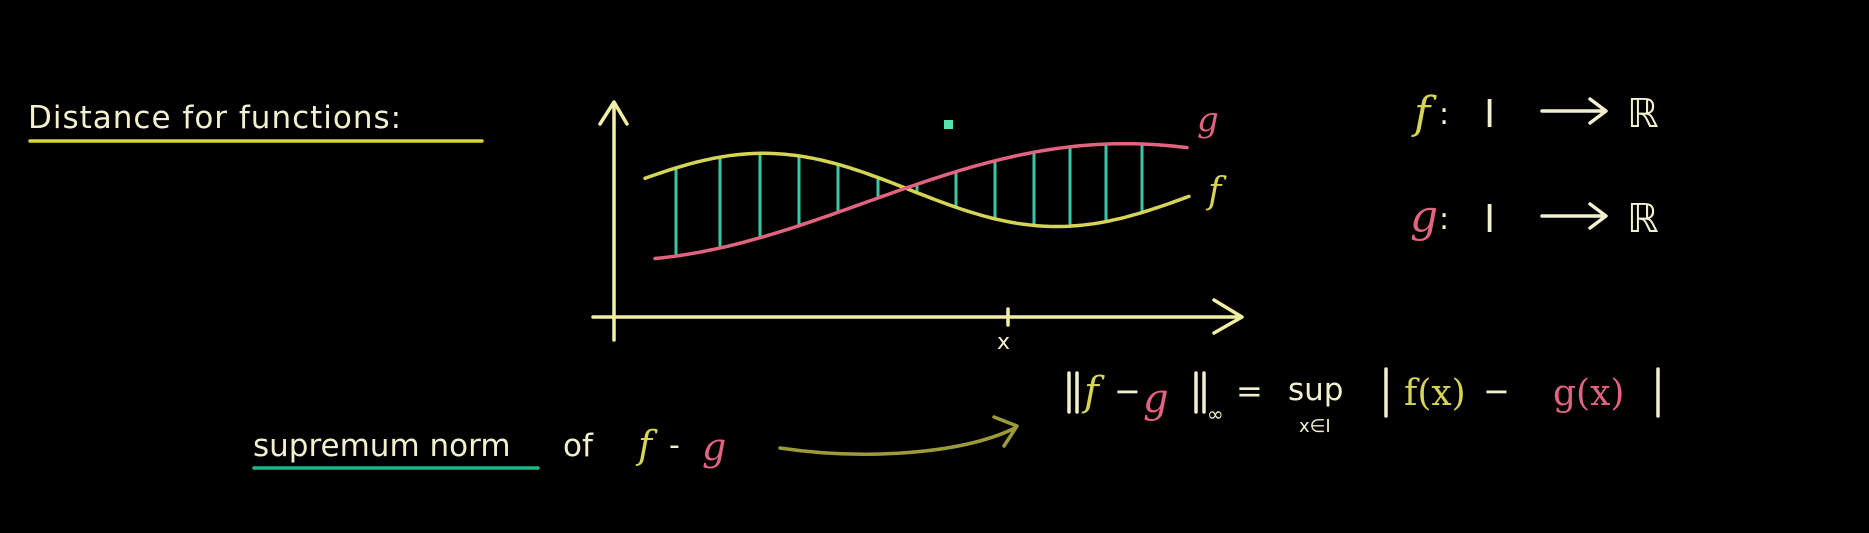 This screenshot has height=533, width=1869. Describe the element at coordinates (1444, 219) in the screenshot. I see `mapping-g-colon: :` at that location.